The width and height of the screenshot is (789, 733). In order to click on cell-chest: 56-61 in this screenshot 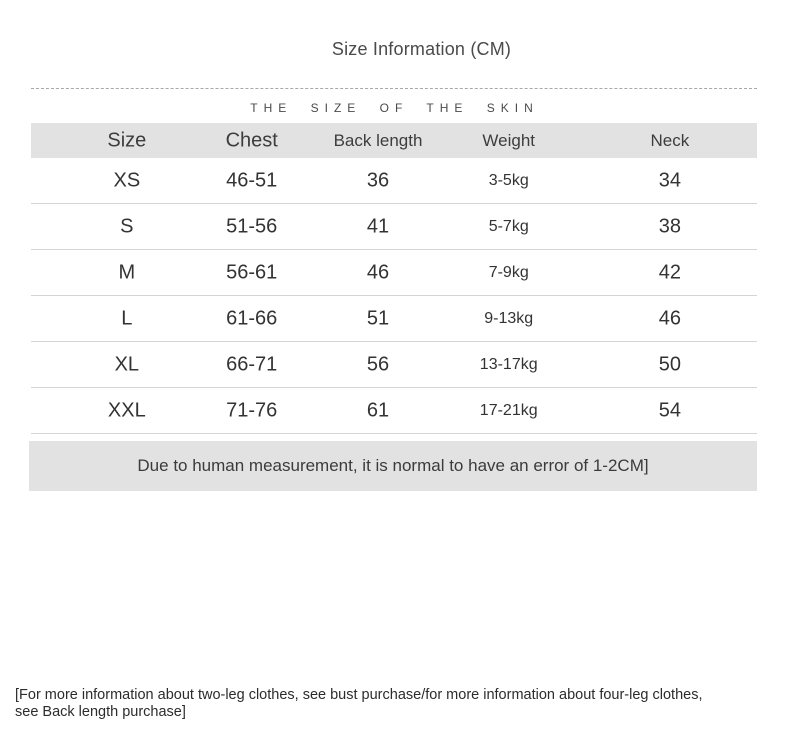, I will do `click(252, 272)`.